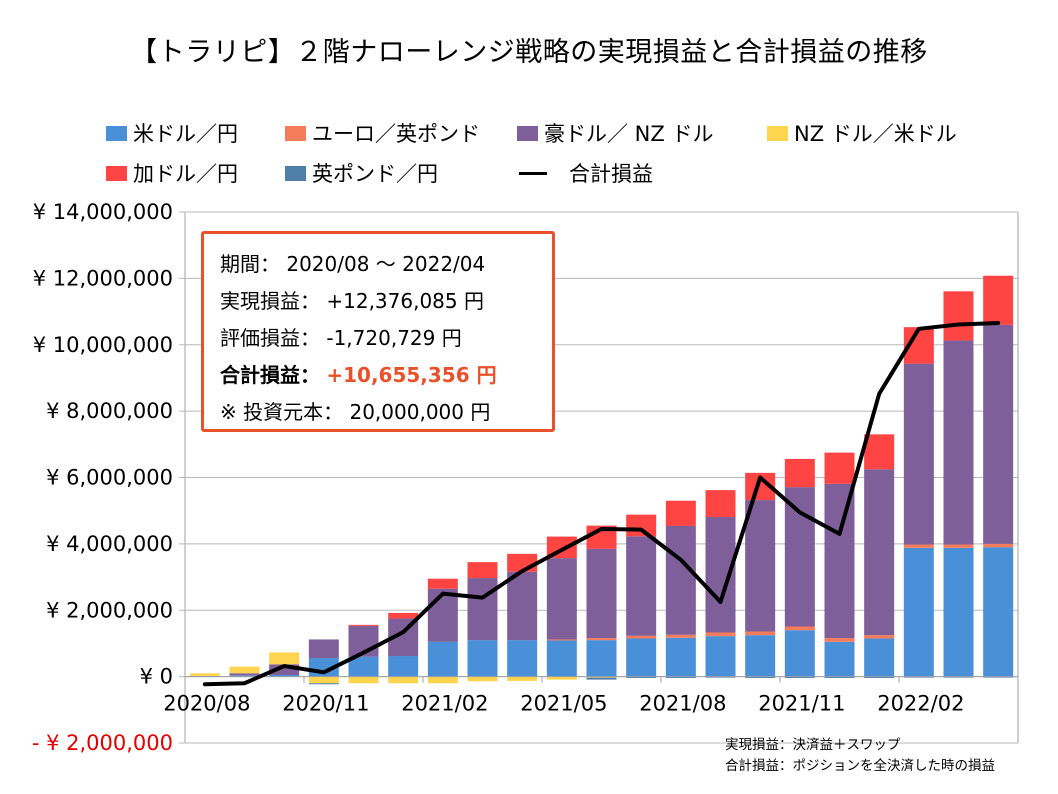 This screenshot has height=794, width=1058. Describe the element at coordinates (563, 704) in the screenshot. I see `x-tick-label: 2021/05` at that location.